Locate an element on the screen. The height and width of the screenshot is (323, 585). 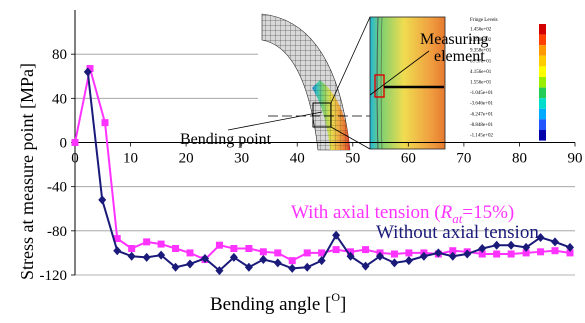
x-tick-label: 0 is located at coordinates (75, 159).